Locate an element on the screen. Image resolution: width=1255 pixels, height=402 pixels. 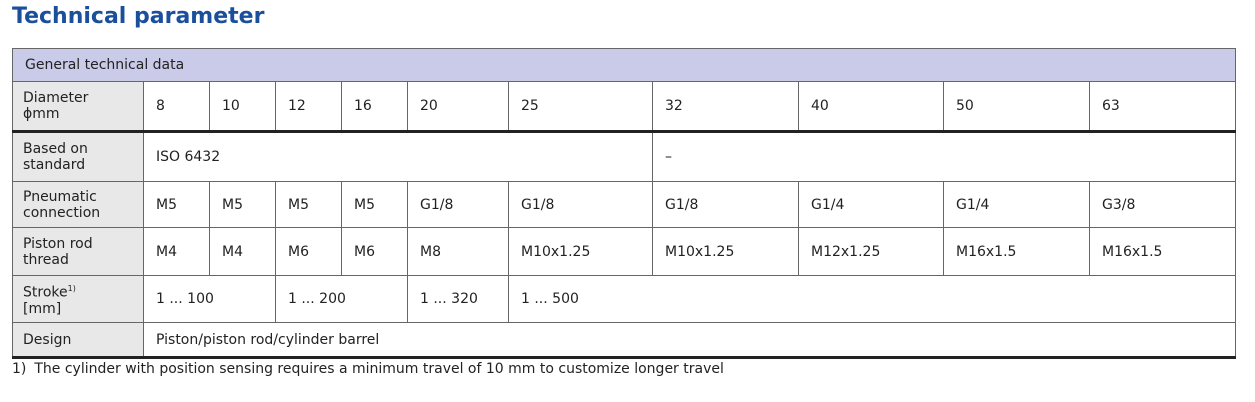
table-row: Design Piston/piston rod/cylinder barrel is located at coordinates (624, 340).